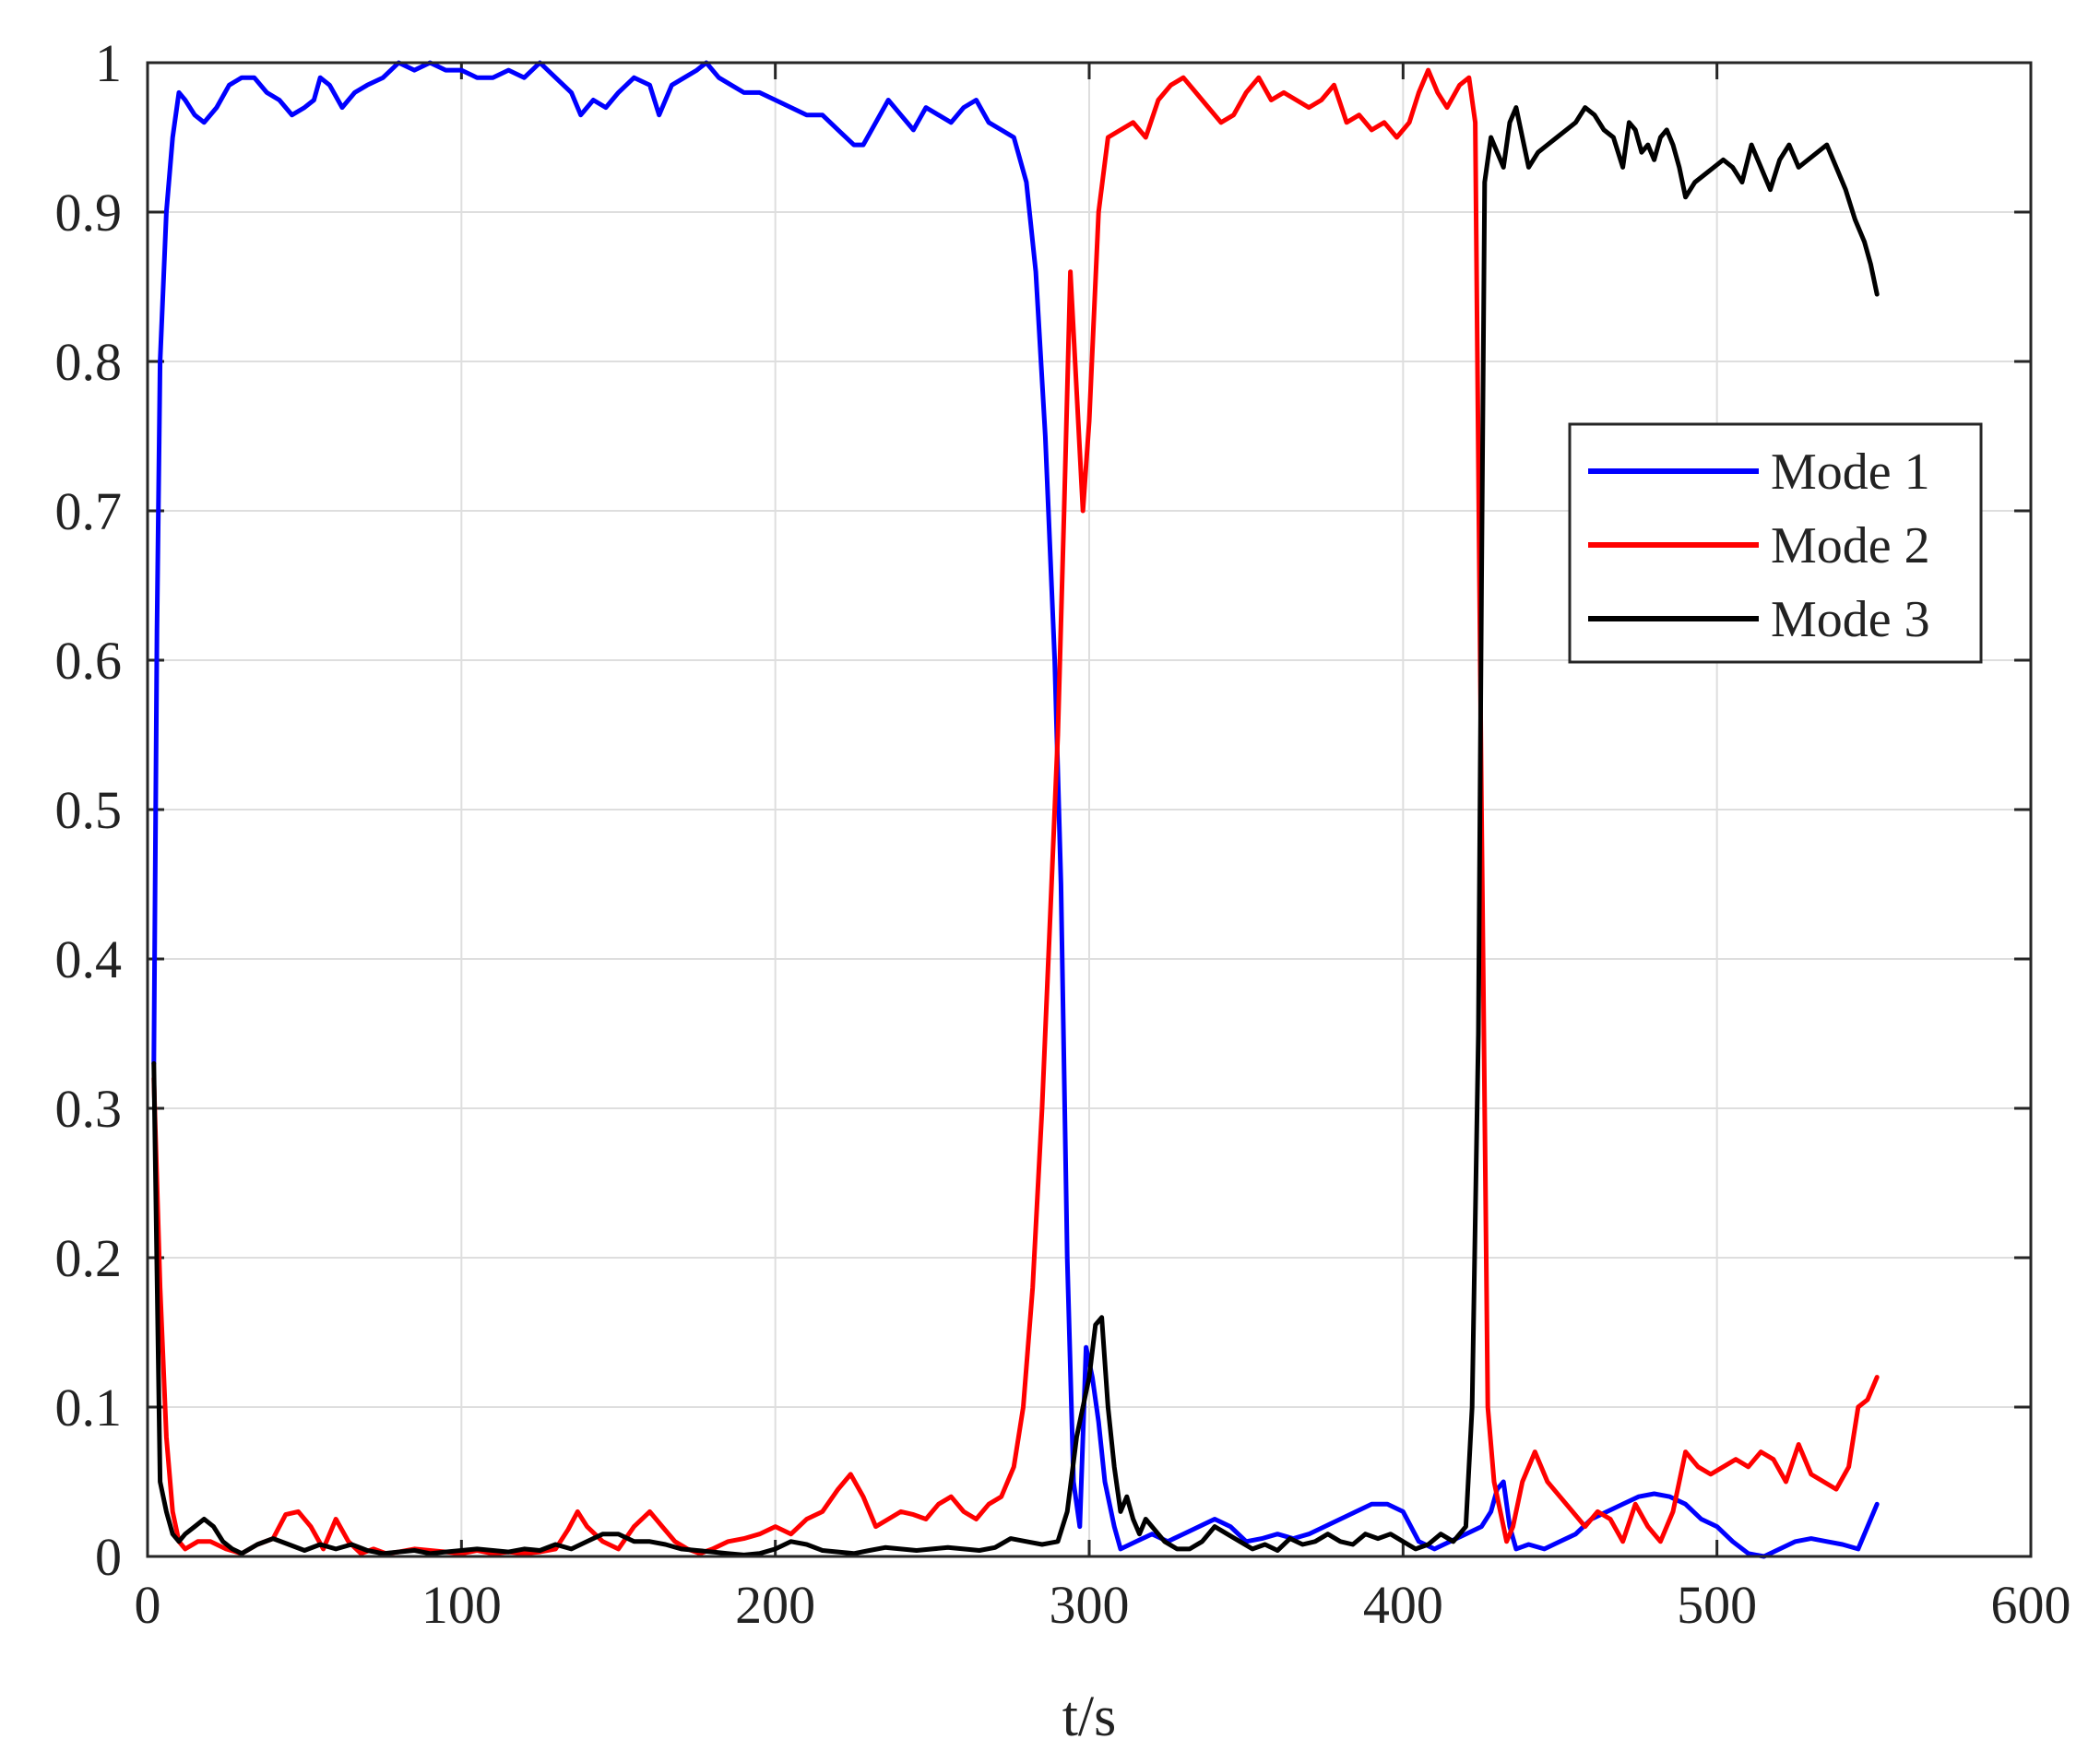 Image resolution: width=2100 pixels, height=1751 pixels. Describe the element at coordinates (775, 1605) in the screenshot. I see `x-tick-label: 200` at that location.